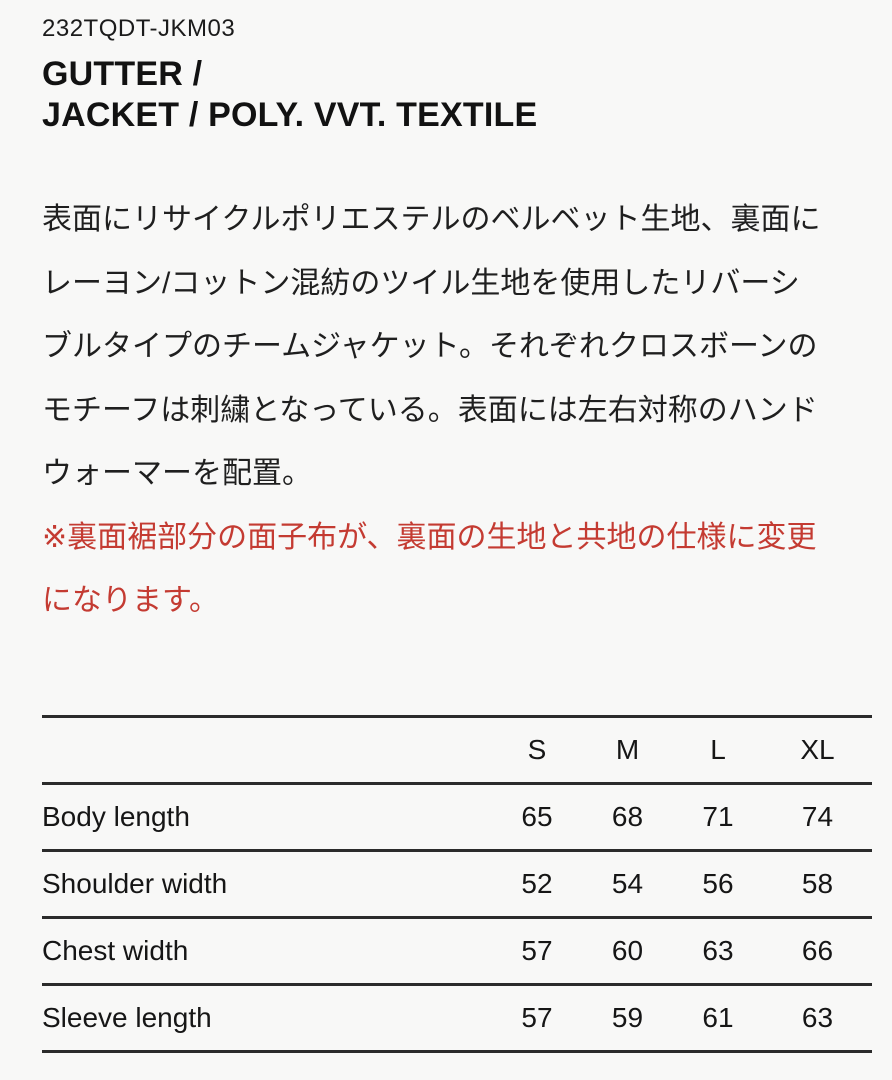  Describe the element at coordinates (431, 219) in the screenshot. I see `description-line: 表面にリサイクルポリエステルのベルベット生地、裏面に` at that location.